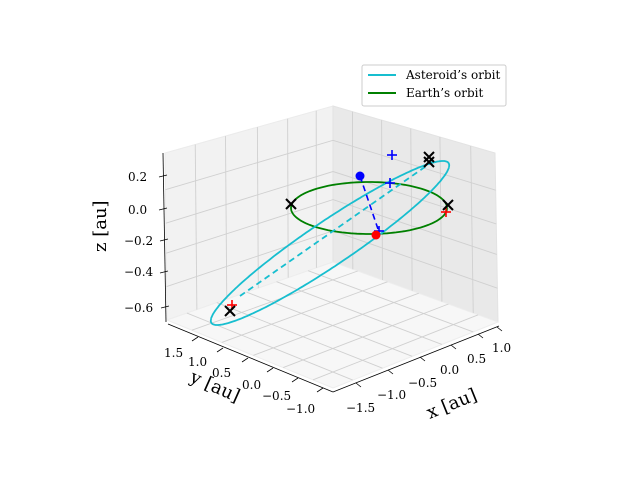 Image resolution: width=640 pixels, height=480 pixels. I want to click on legend-box, so click(434, 85).